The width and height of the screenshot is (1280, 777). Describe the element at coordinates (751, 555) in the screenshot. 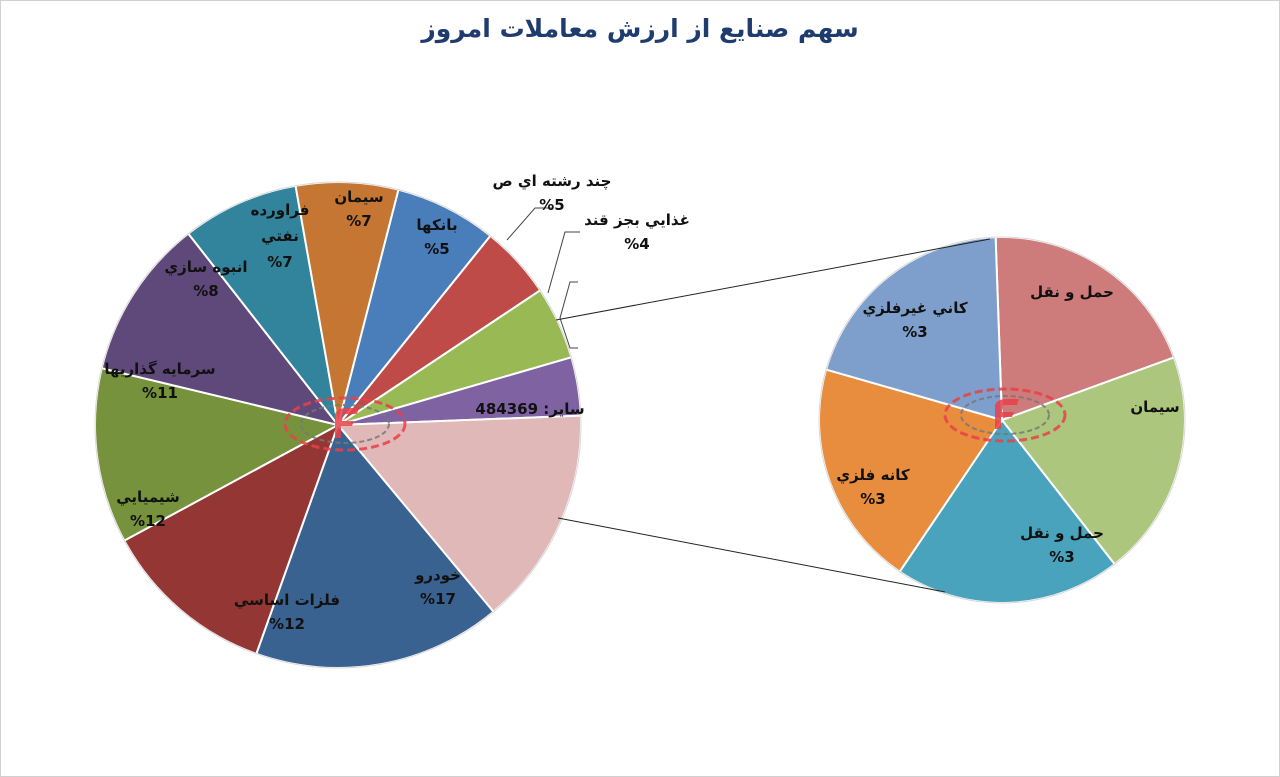

I see `breakout-line-bottom` at that location.